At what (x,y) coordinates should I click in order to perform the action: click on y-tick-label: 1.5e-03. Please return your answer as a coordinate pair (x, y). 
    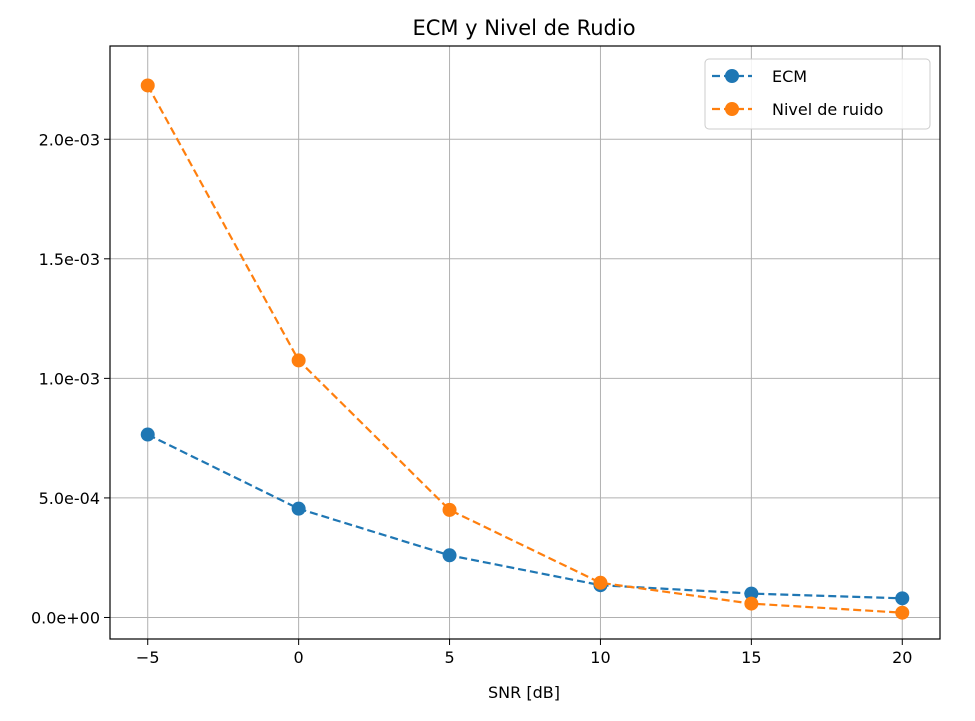
    Looking at the image, I should click on (69, 259).